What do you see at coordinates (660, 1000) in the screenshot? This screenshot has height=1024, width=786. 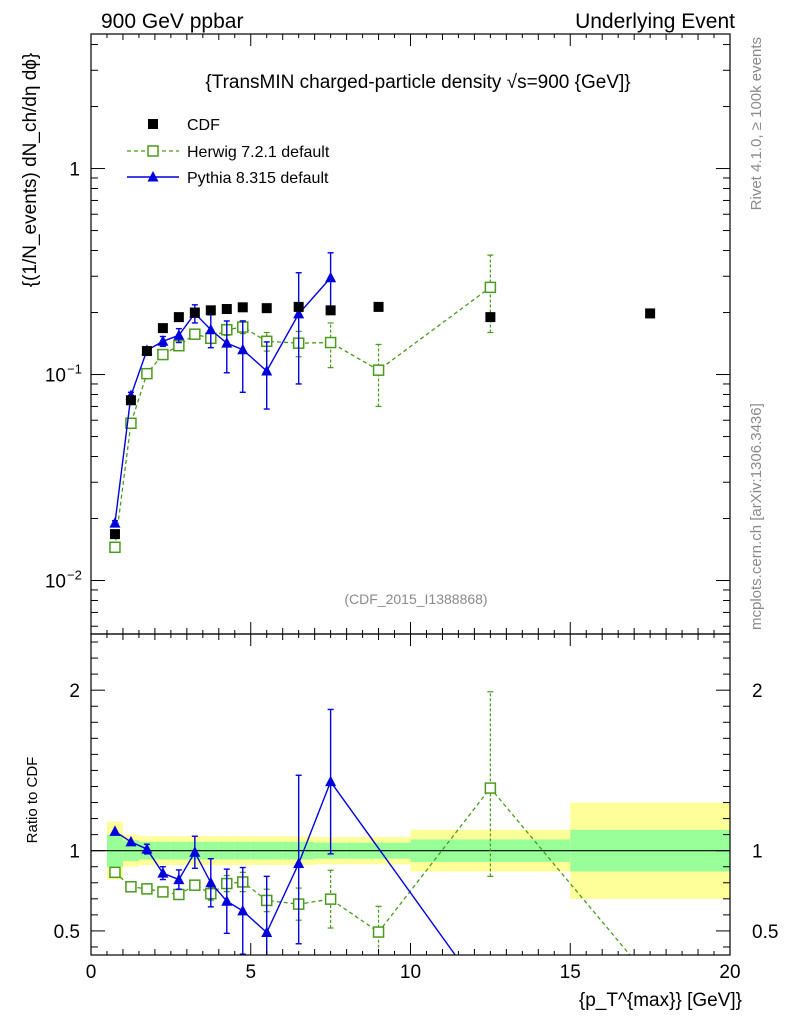 I see `x-axis-label: {p_T^{max}} [GeV]}` at bounding box center [660, 1000].